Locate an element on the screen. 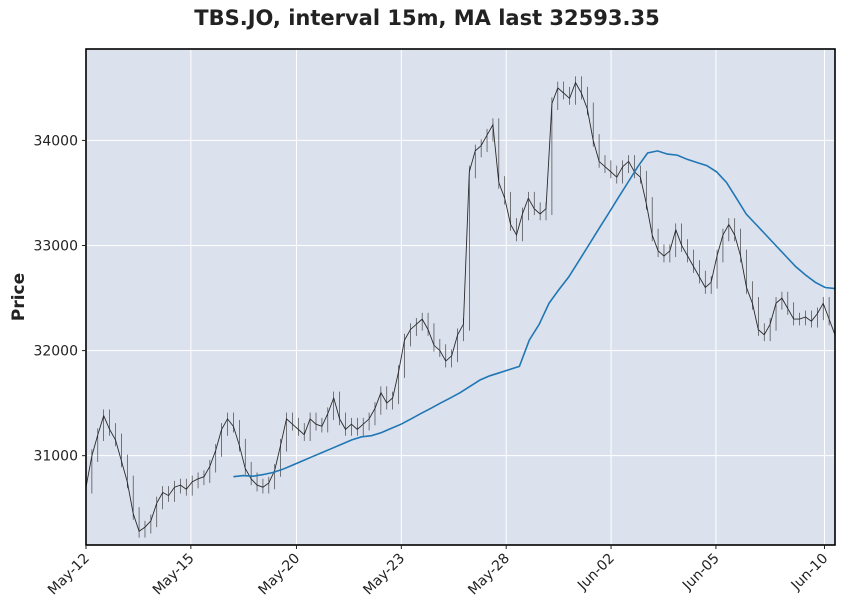 Image resolution: width=854 pixels, height=610 pixels. x-tick-label: Jun-02 is located at coordinates (596, 573).